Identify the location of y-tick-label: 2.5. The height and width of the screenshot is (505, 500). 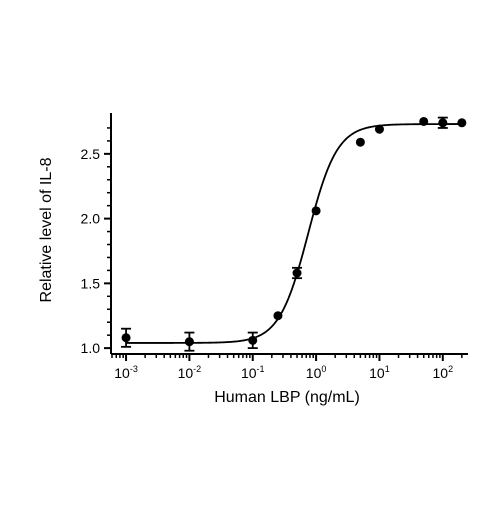
(91, 154).